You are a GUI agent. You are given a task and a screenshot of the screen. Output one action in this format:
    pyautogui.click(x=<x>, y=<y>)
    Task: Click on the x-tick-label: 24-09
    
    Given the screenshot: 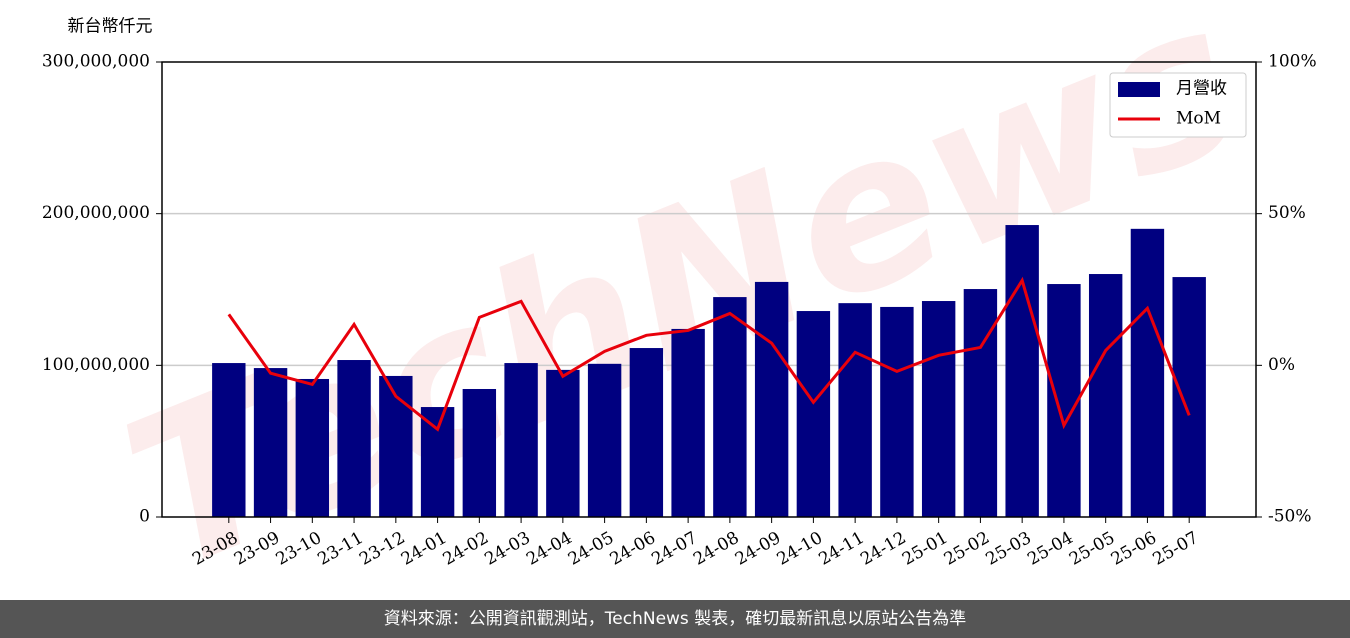 What is the action you would take?
    pyautogui.click(x=758, y=549)
    